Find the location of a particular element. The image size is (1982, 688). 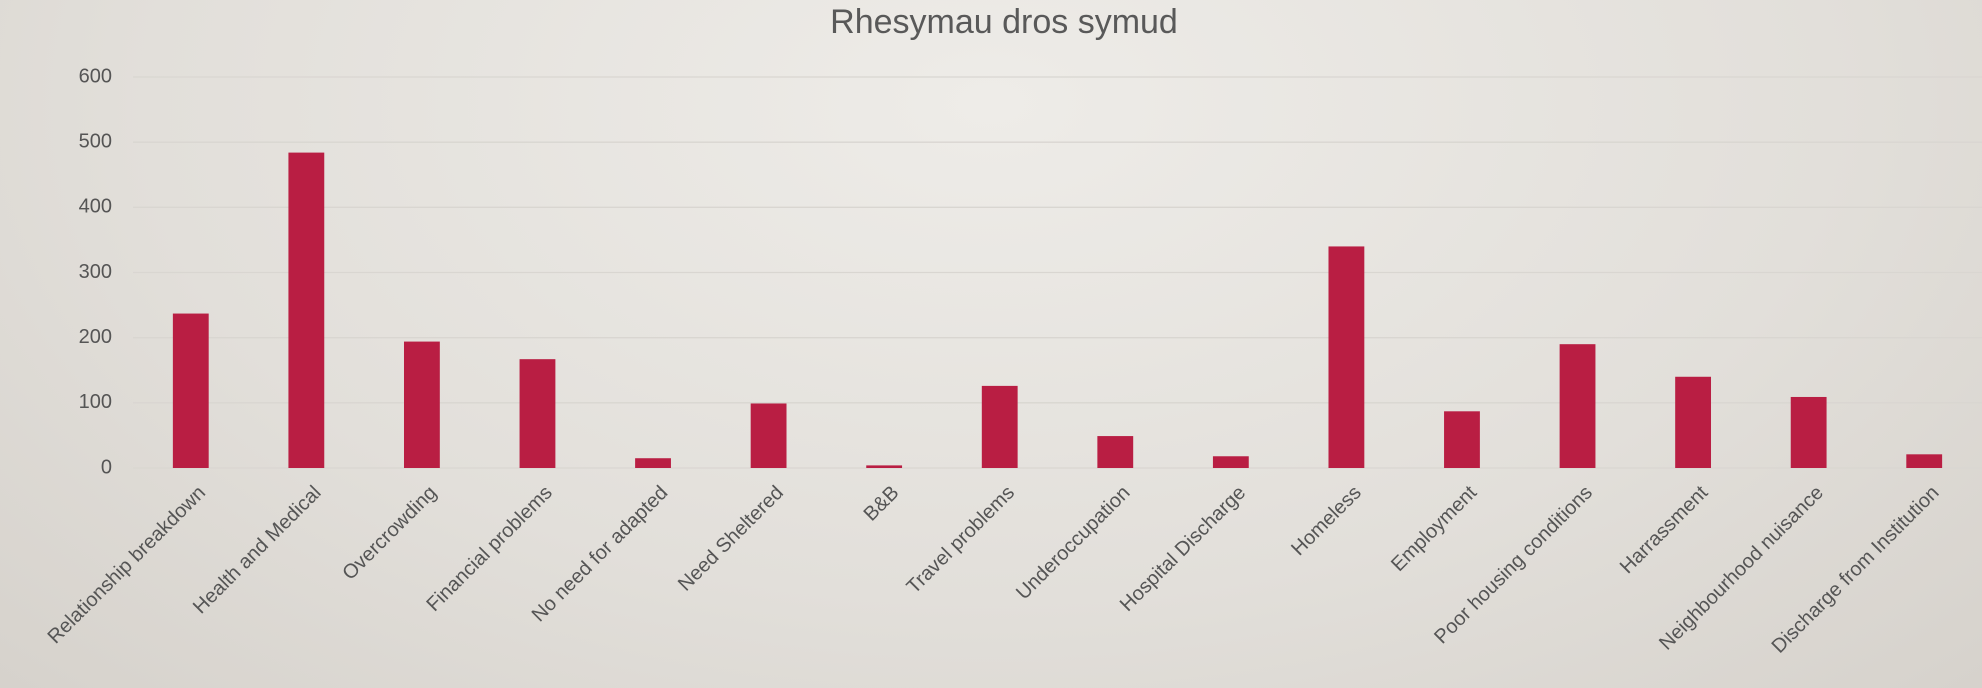

x-tick-label: Financial problems is located at coordinates (489, 549).